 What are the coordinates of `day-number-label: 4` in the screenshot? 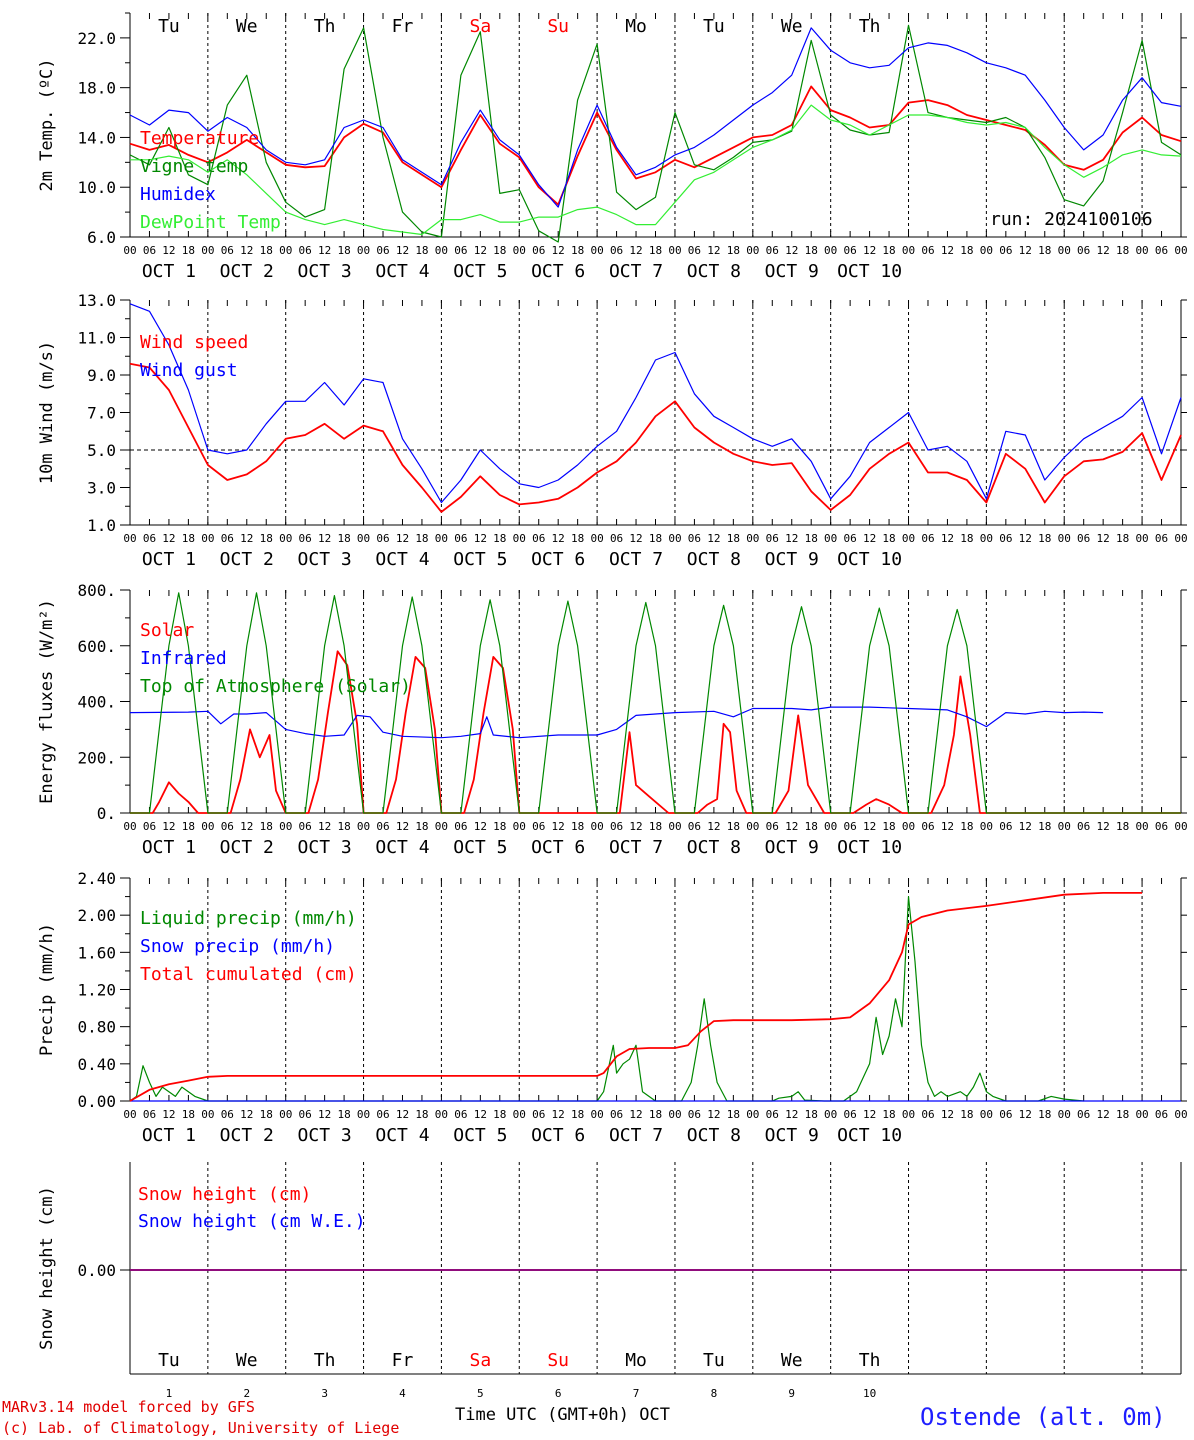 It's located at (402, 1393).